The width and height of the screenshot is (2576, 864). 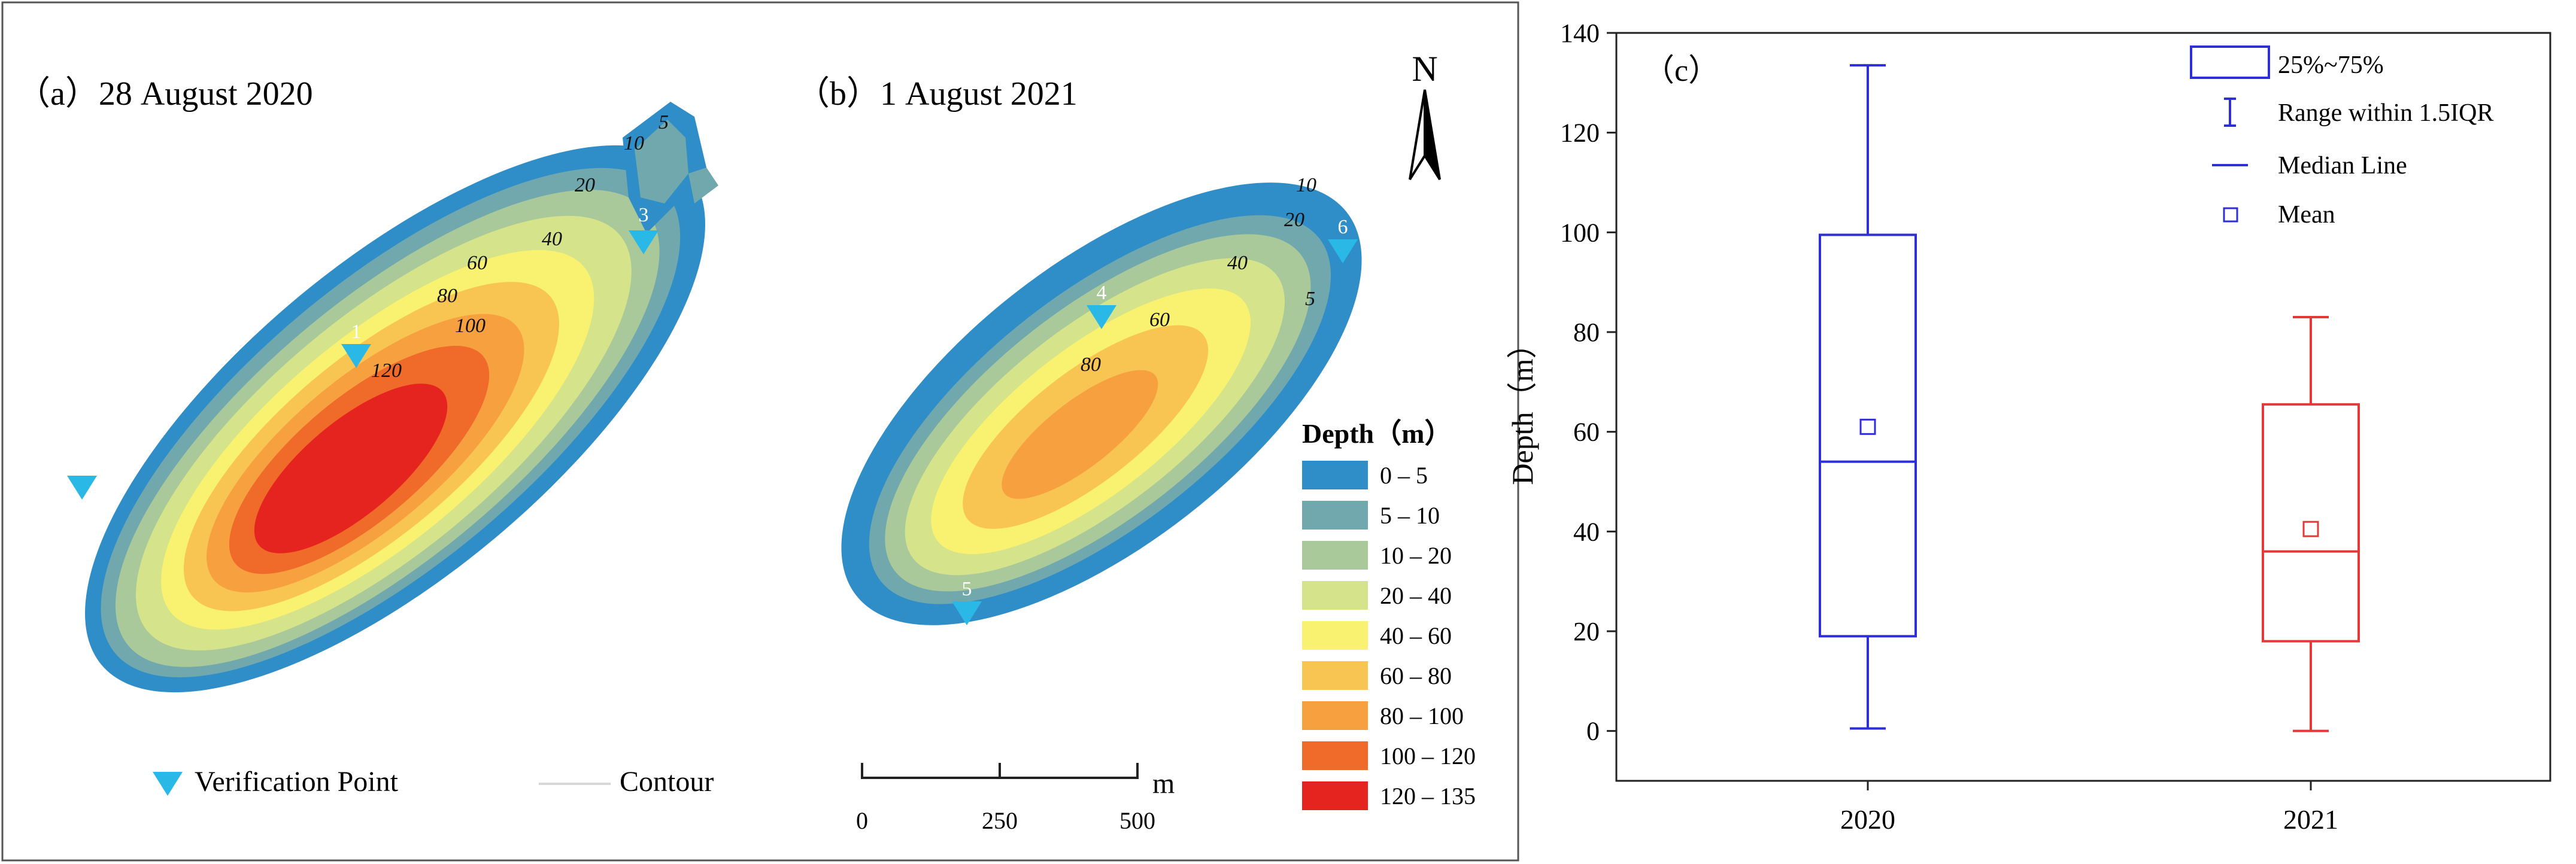 What do you see at coordinates (644, 215) in the screenshot?
I see `verification-point-label: 3` at bounding box center [644, 215].